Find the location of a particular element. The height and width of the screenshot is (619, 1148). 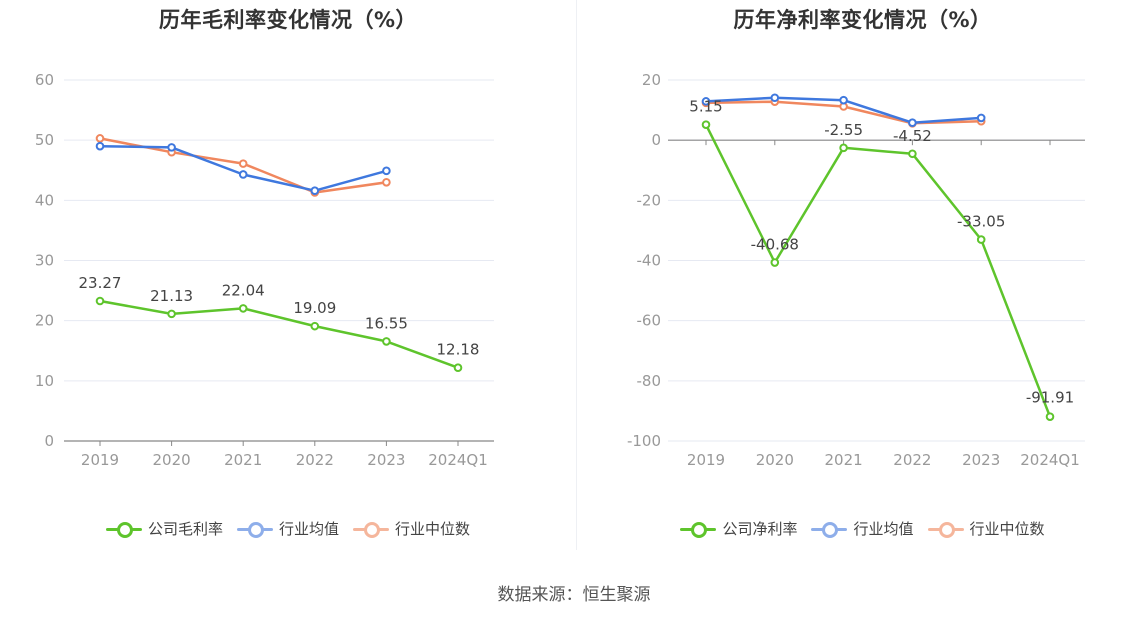

y-tick-label: -80 is located at coordinates (649, 381).